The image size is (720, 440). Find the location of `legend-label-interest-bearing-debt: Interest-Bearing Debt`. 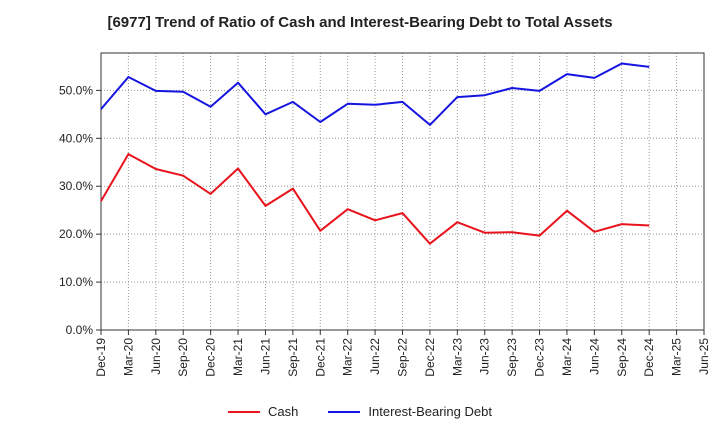

legend-label-interest-bearing-debt: Interest-Bearing Debt is located at coordinates (430, 411).